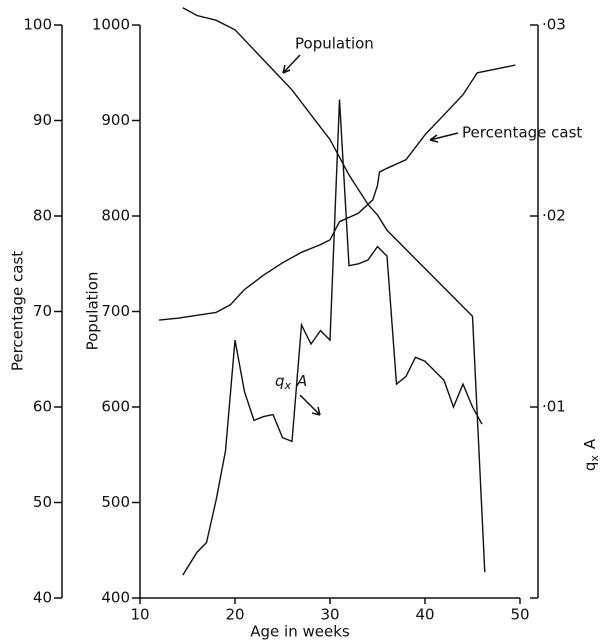 This screenshot has width=605, height=644. Describe the element at coordinates (115, 311) in the screenshot. I see `y-tick-label: 700` at that location.